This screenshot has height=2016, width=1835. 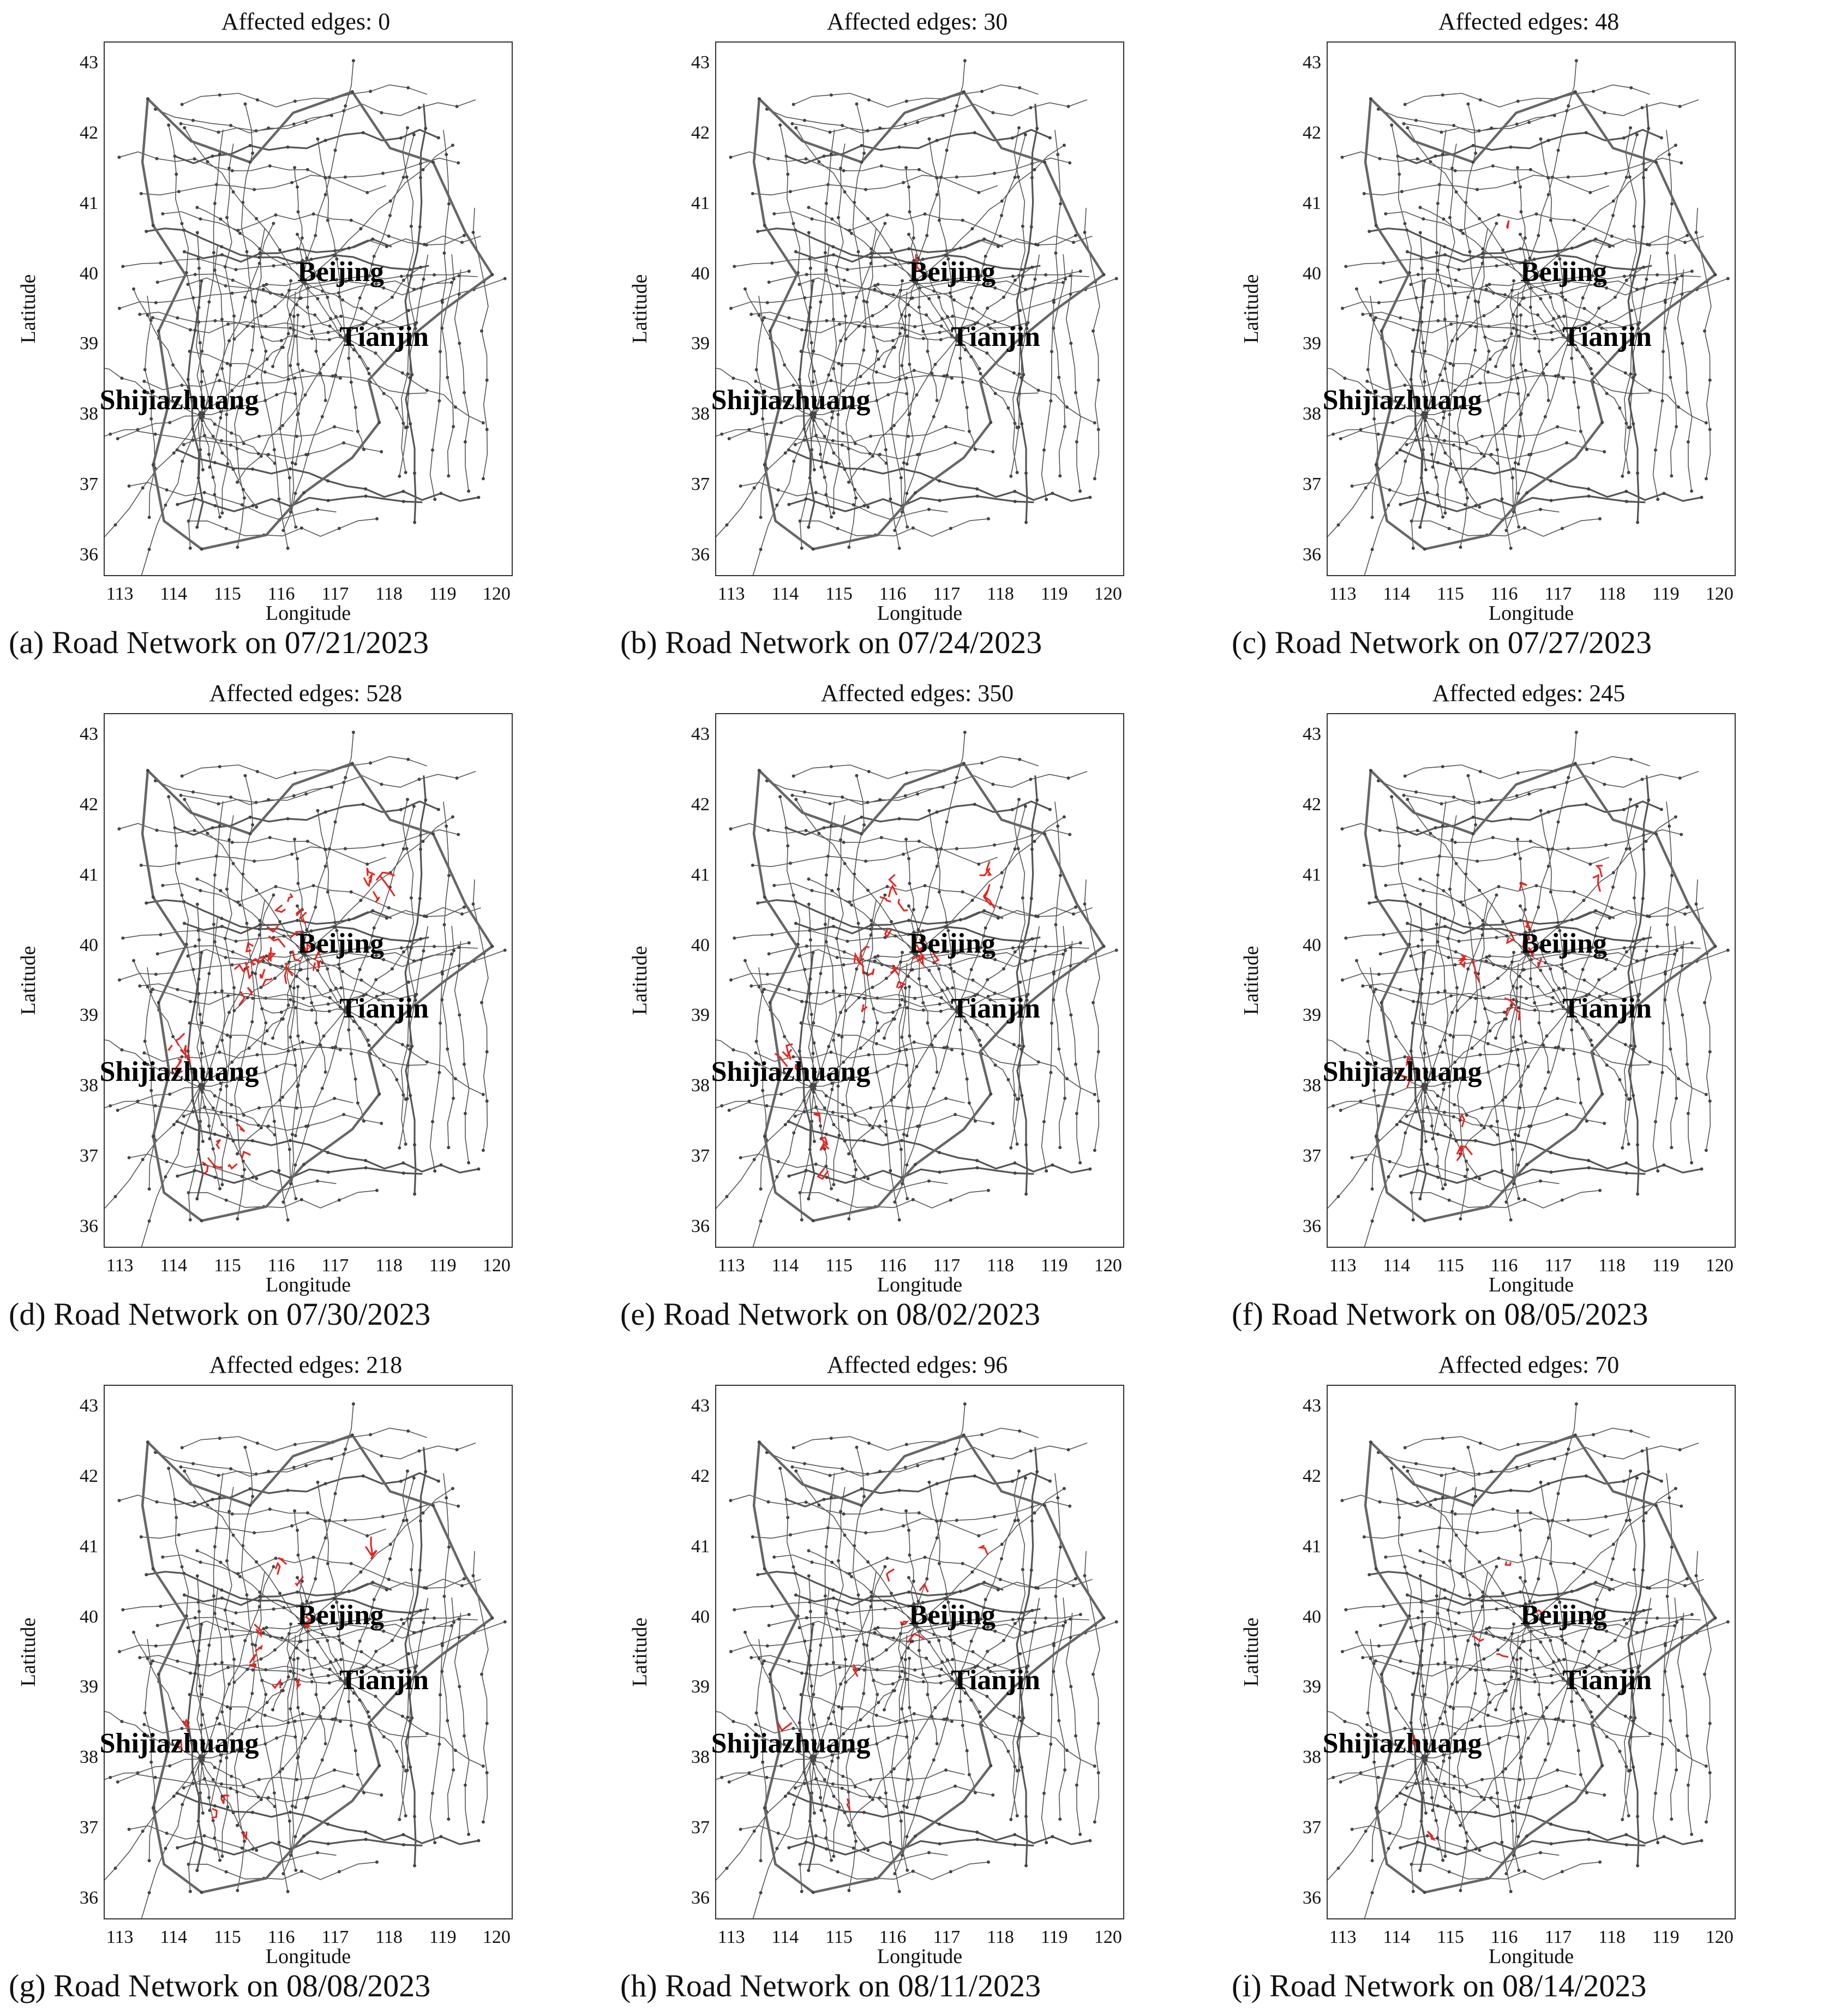 I want to click on x-tick-label: 117, so click(x=947, y=594).